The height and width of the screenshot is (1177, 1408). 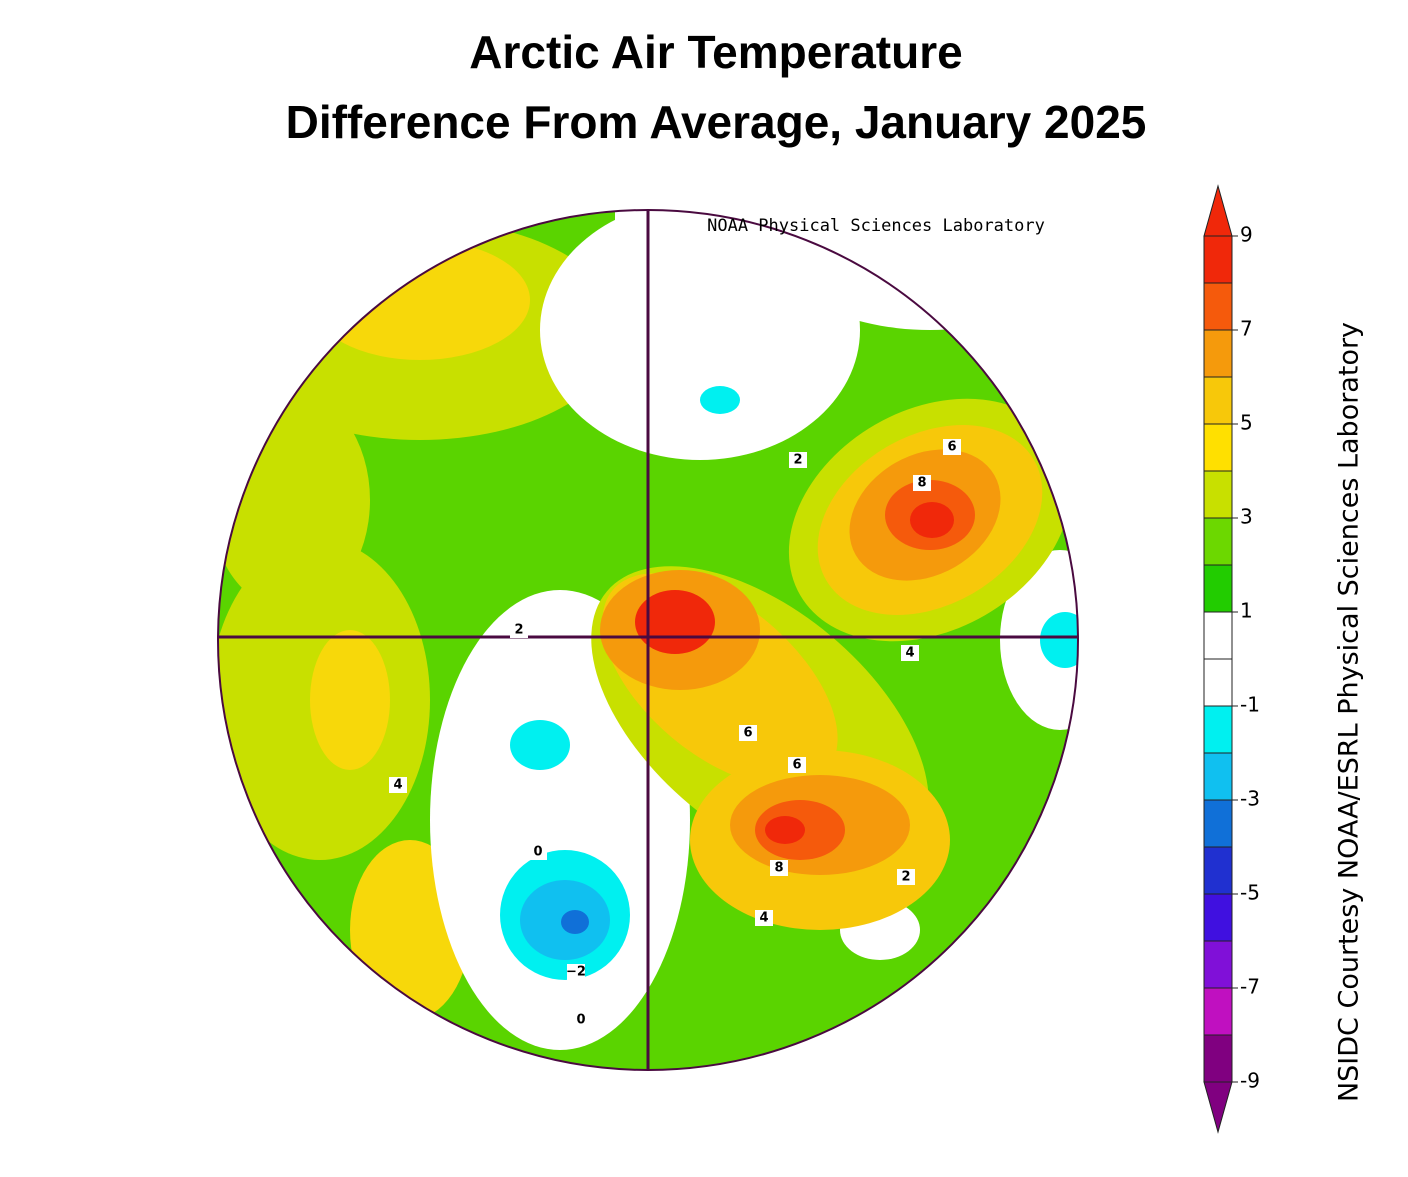 I want to click on colorbar-tick-label: -5, so click(x=1250, y=893).